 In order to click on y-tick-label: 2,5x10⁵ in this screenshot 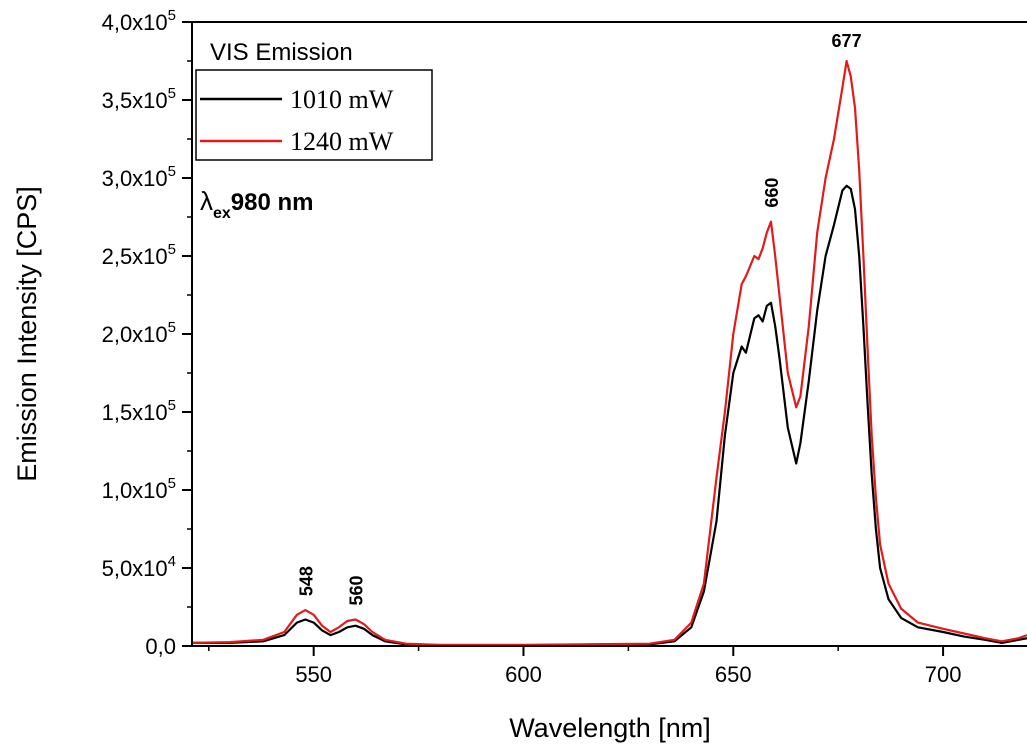, I will do `click(139, 255)`.